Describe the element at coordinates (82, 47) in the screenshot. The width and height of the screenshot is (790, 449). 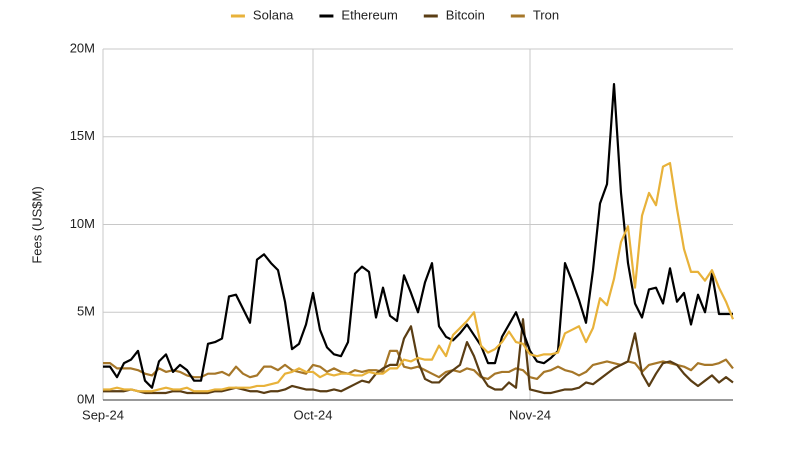
I see `y-tick-label: 20M` at that location.